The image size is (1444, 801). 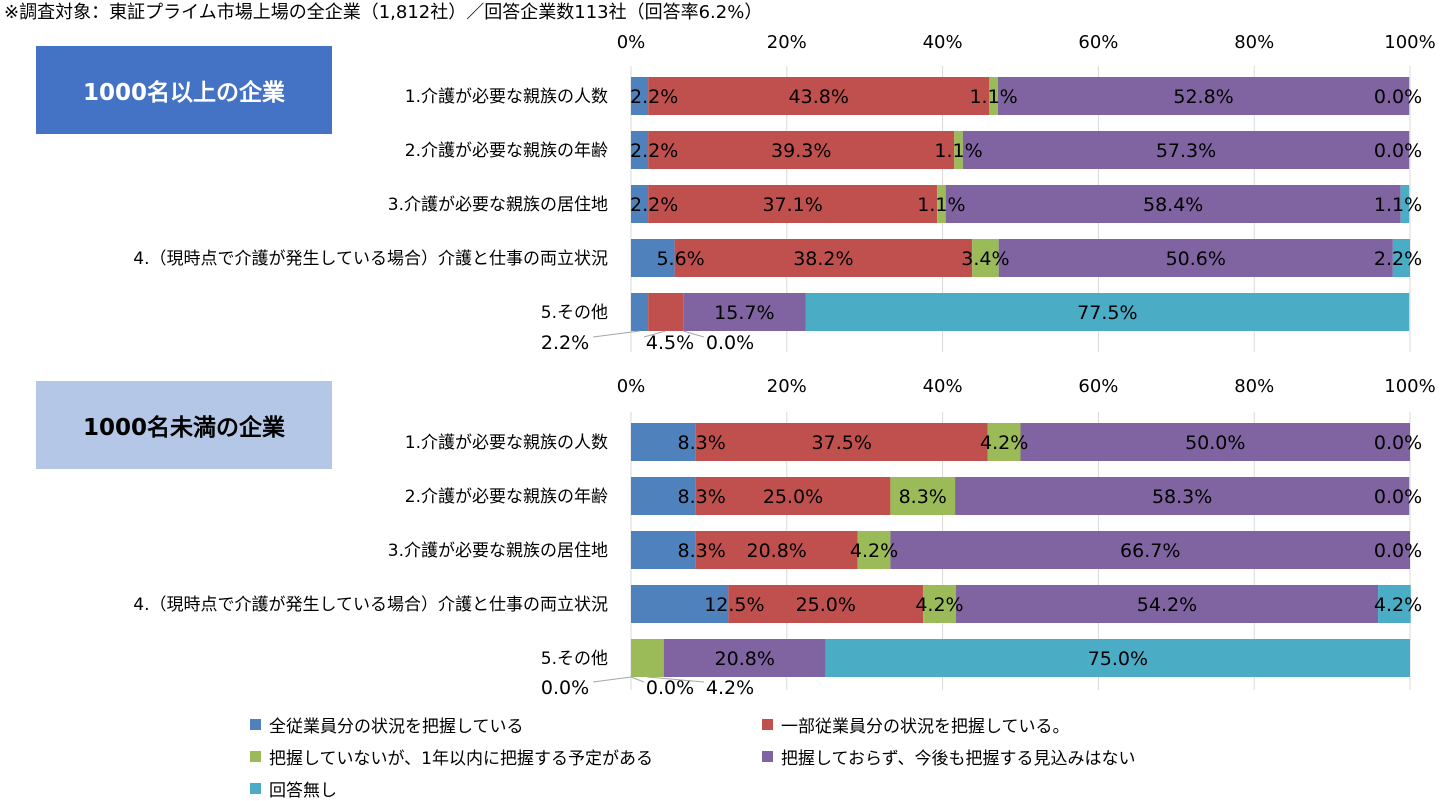 I want to click on data-label: 5.6%, so click(x=680, y=259).